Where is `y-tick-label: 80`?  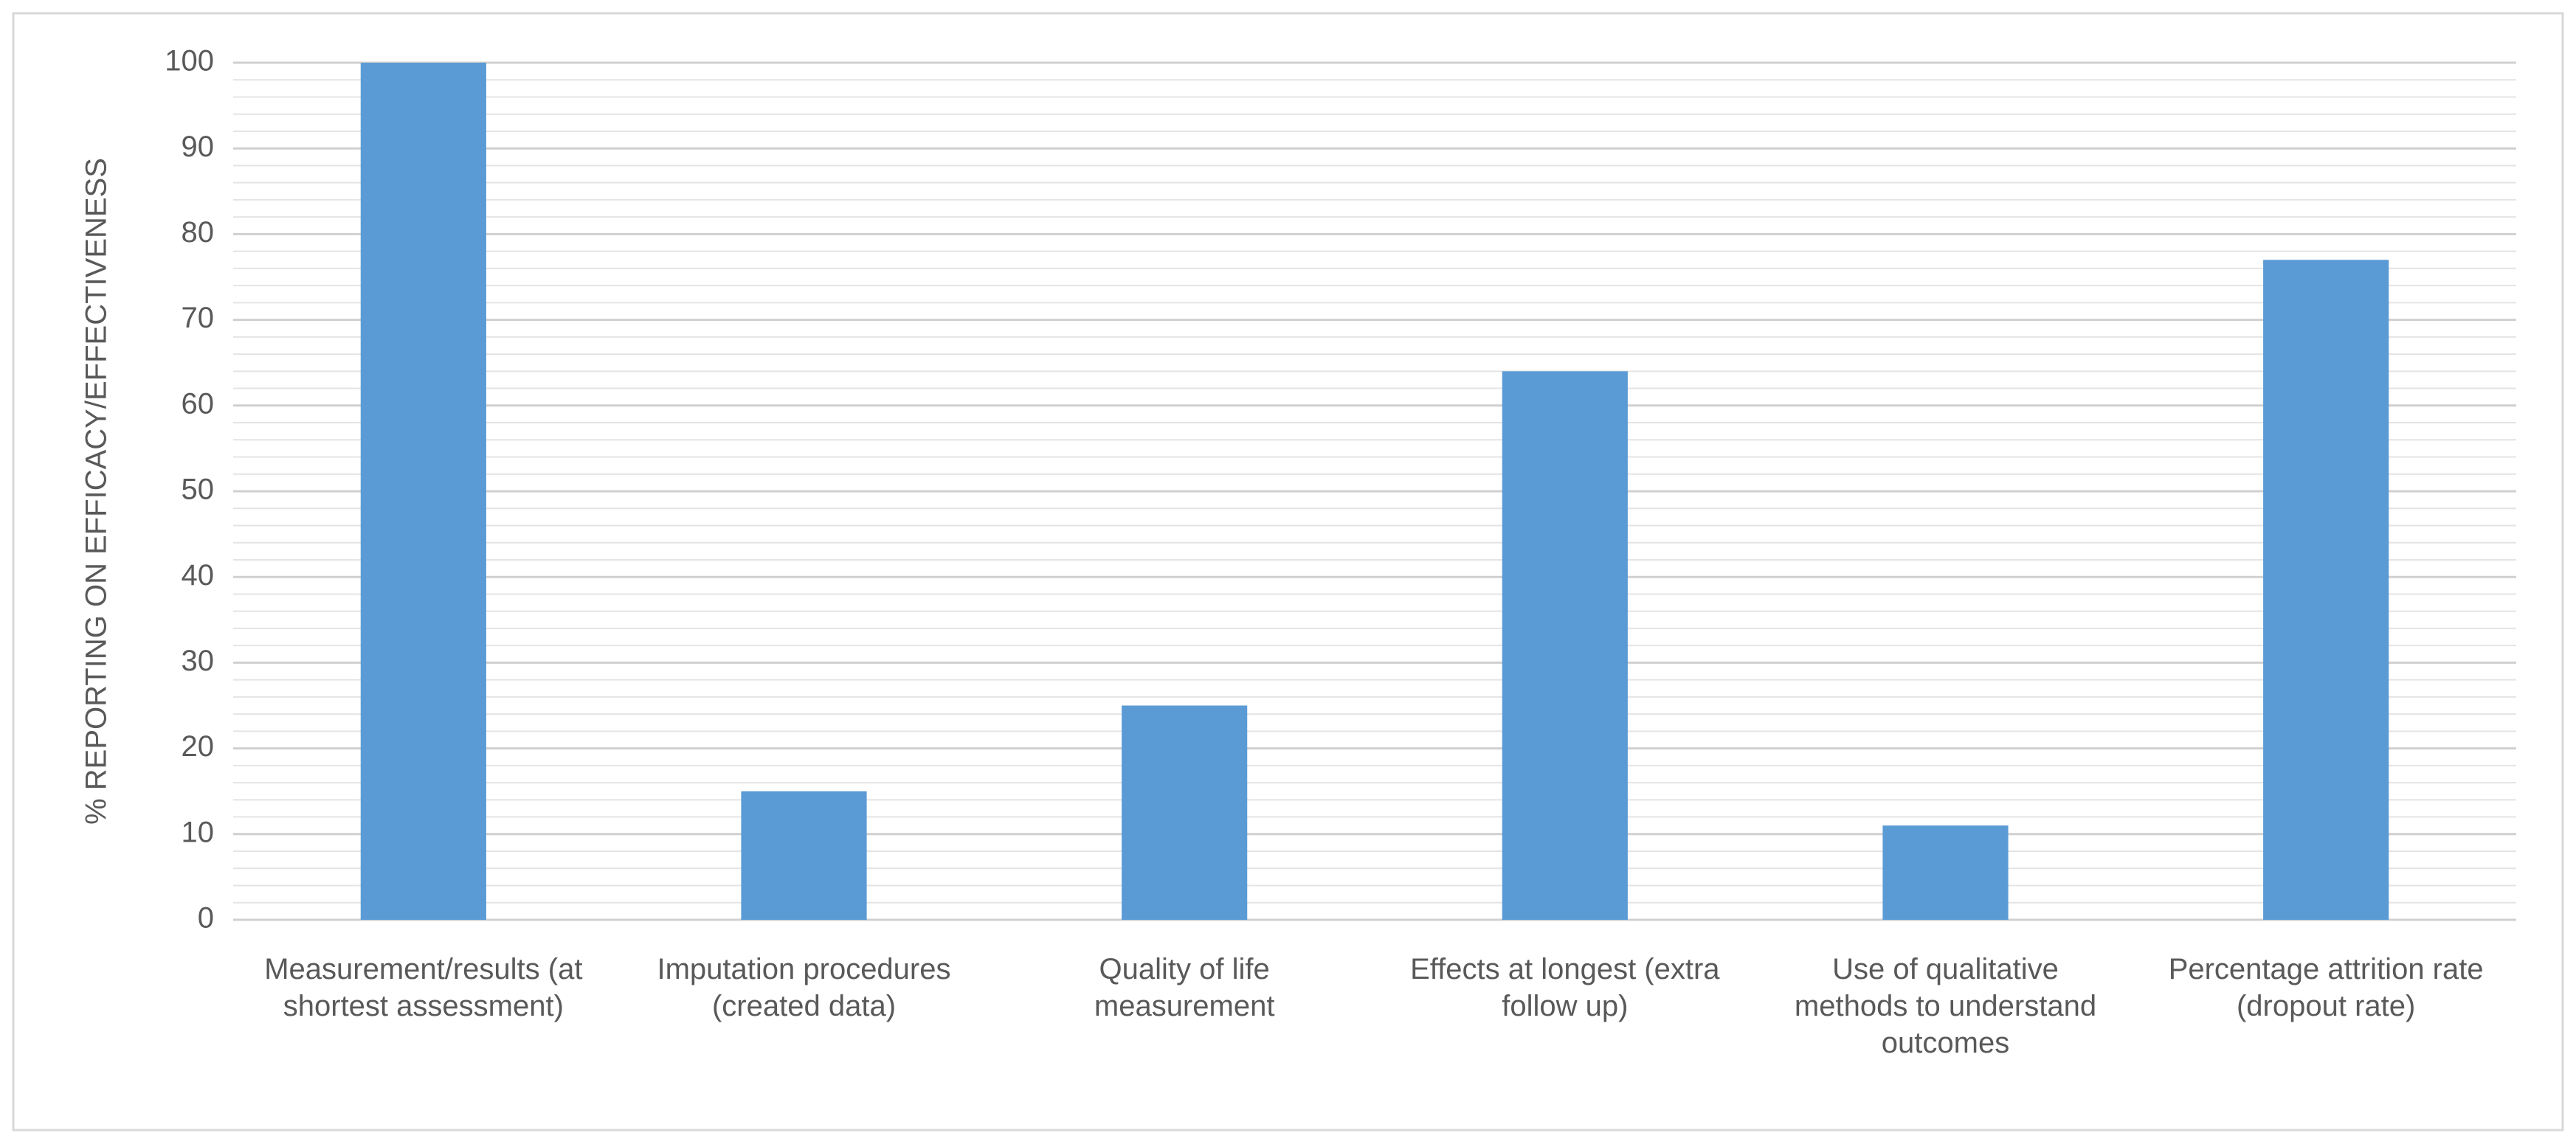 y-tick-label: 80 is located at coordinates (198, 232).